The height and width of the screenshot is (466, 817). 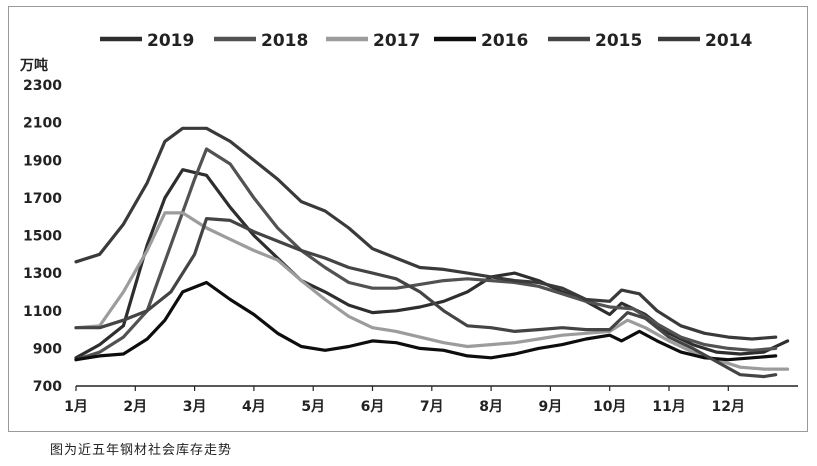 What do you see at coordinates (195, 407) in the screenshot?
I see `x-tick-label: 3月` at bounding box center [195, 407].